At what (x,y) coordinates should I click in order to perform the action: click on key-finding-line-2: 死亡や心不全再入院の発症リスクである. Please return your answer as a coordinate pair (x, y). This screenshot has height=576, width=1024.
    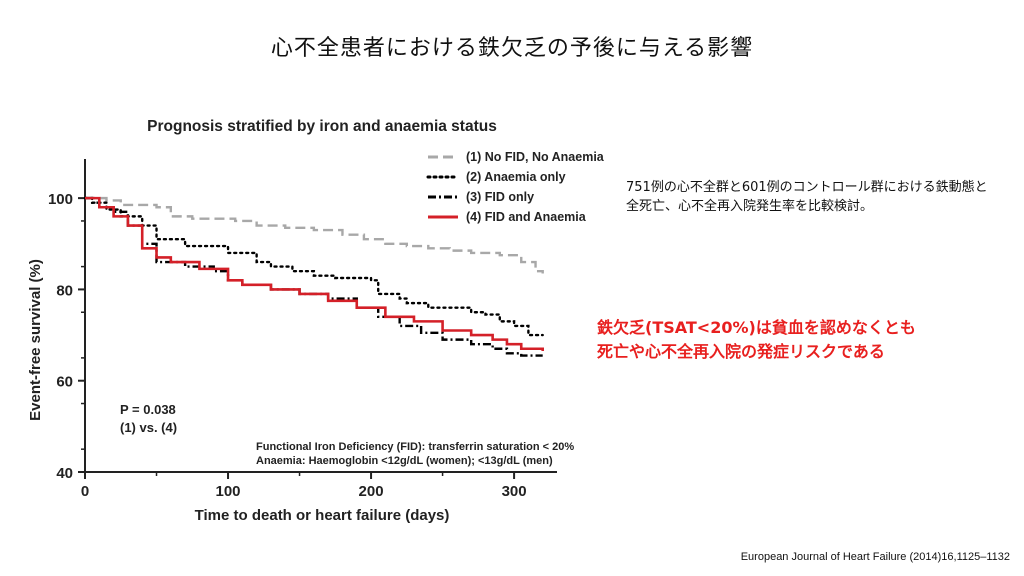
    Looking at the image, I should click on (741, 351).